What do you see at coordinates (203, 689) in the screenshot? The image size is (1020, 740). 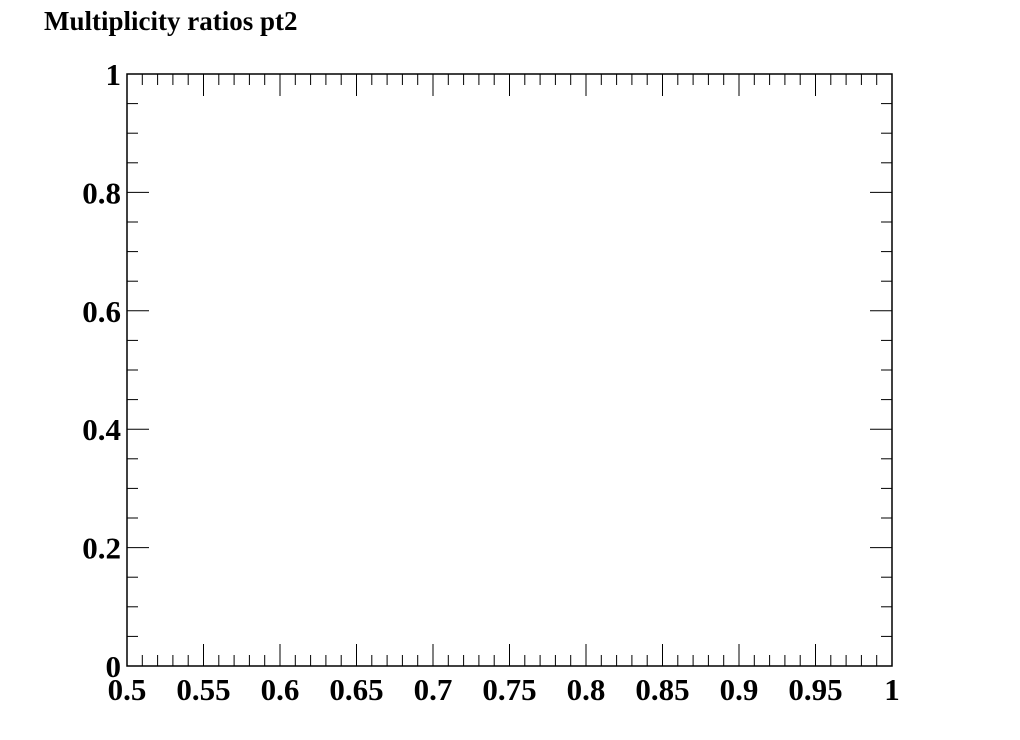 I see `x-tick-label: 0.55` at bounding box center [203, 689].